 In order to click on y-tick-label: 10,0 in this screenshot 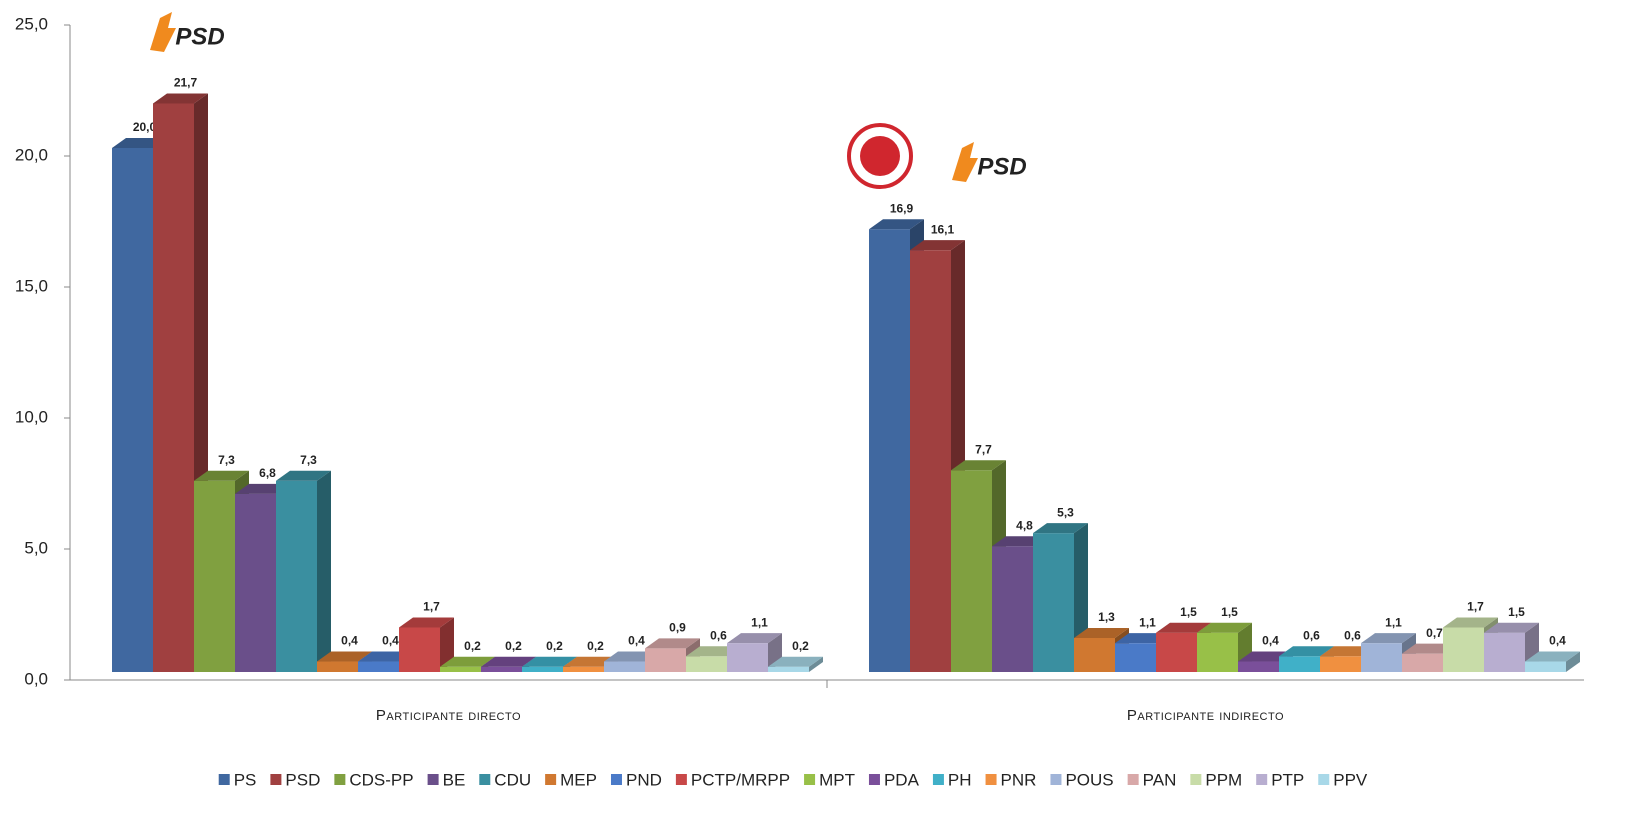, I will do `click(31, 416)`.